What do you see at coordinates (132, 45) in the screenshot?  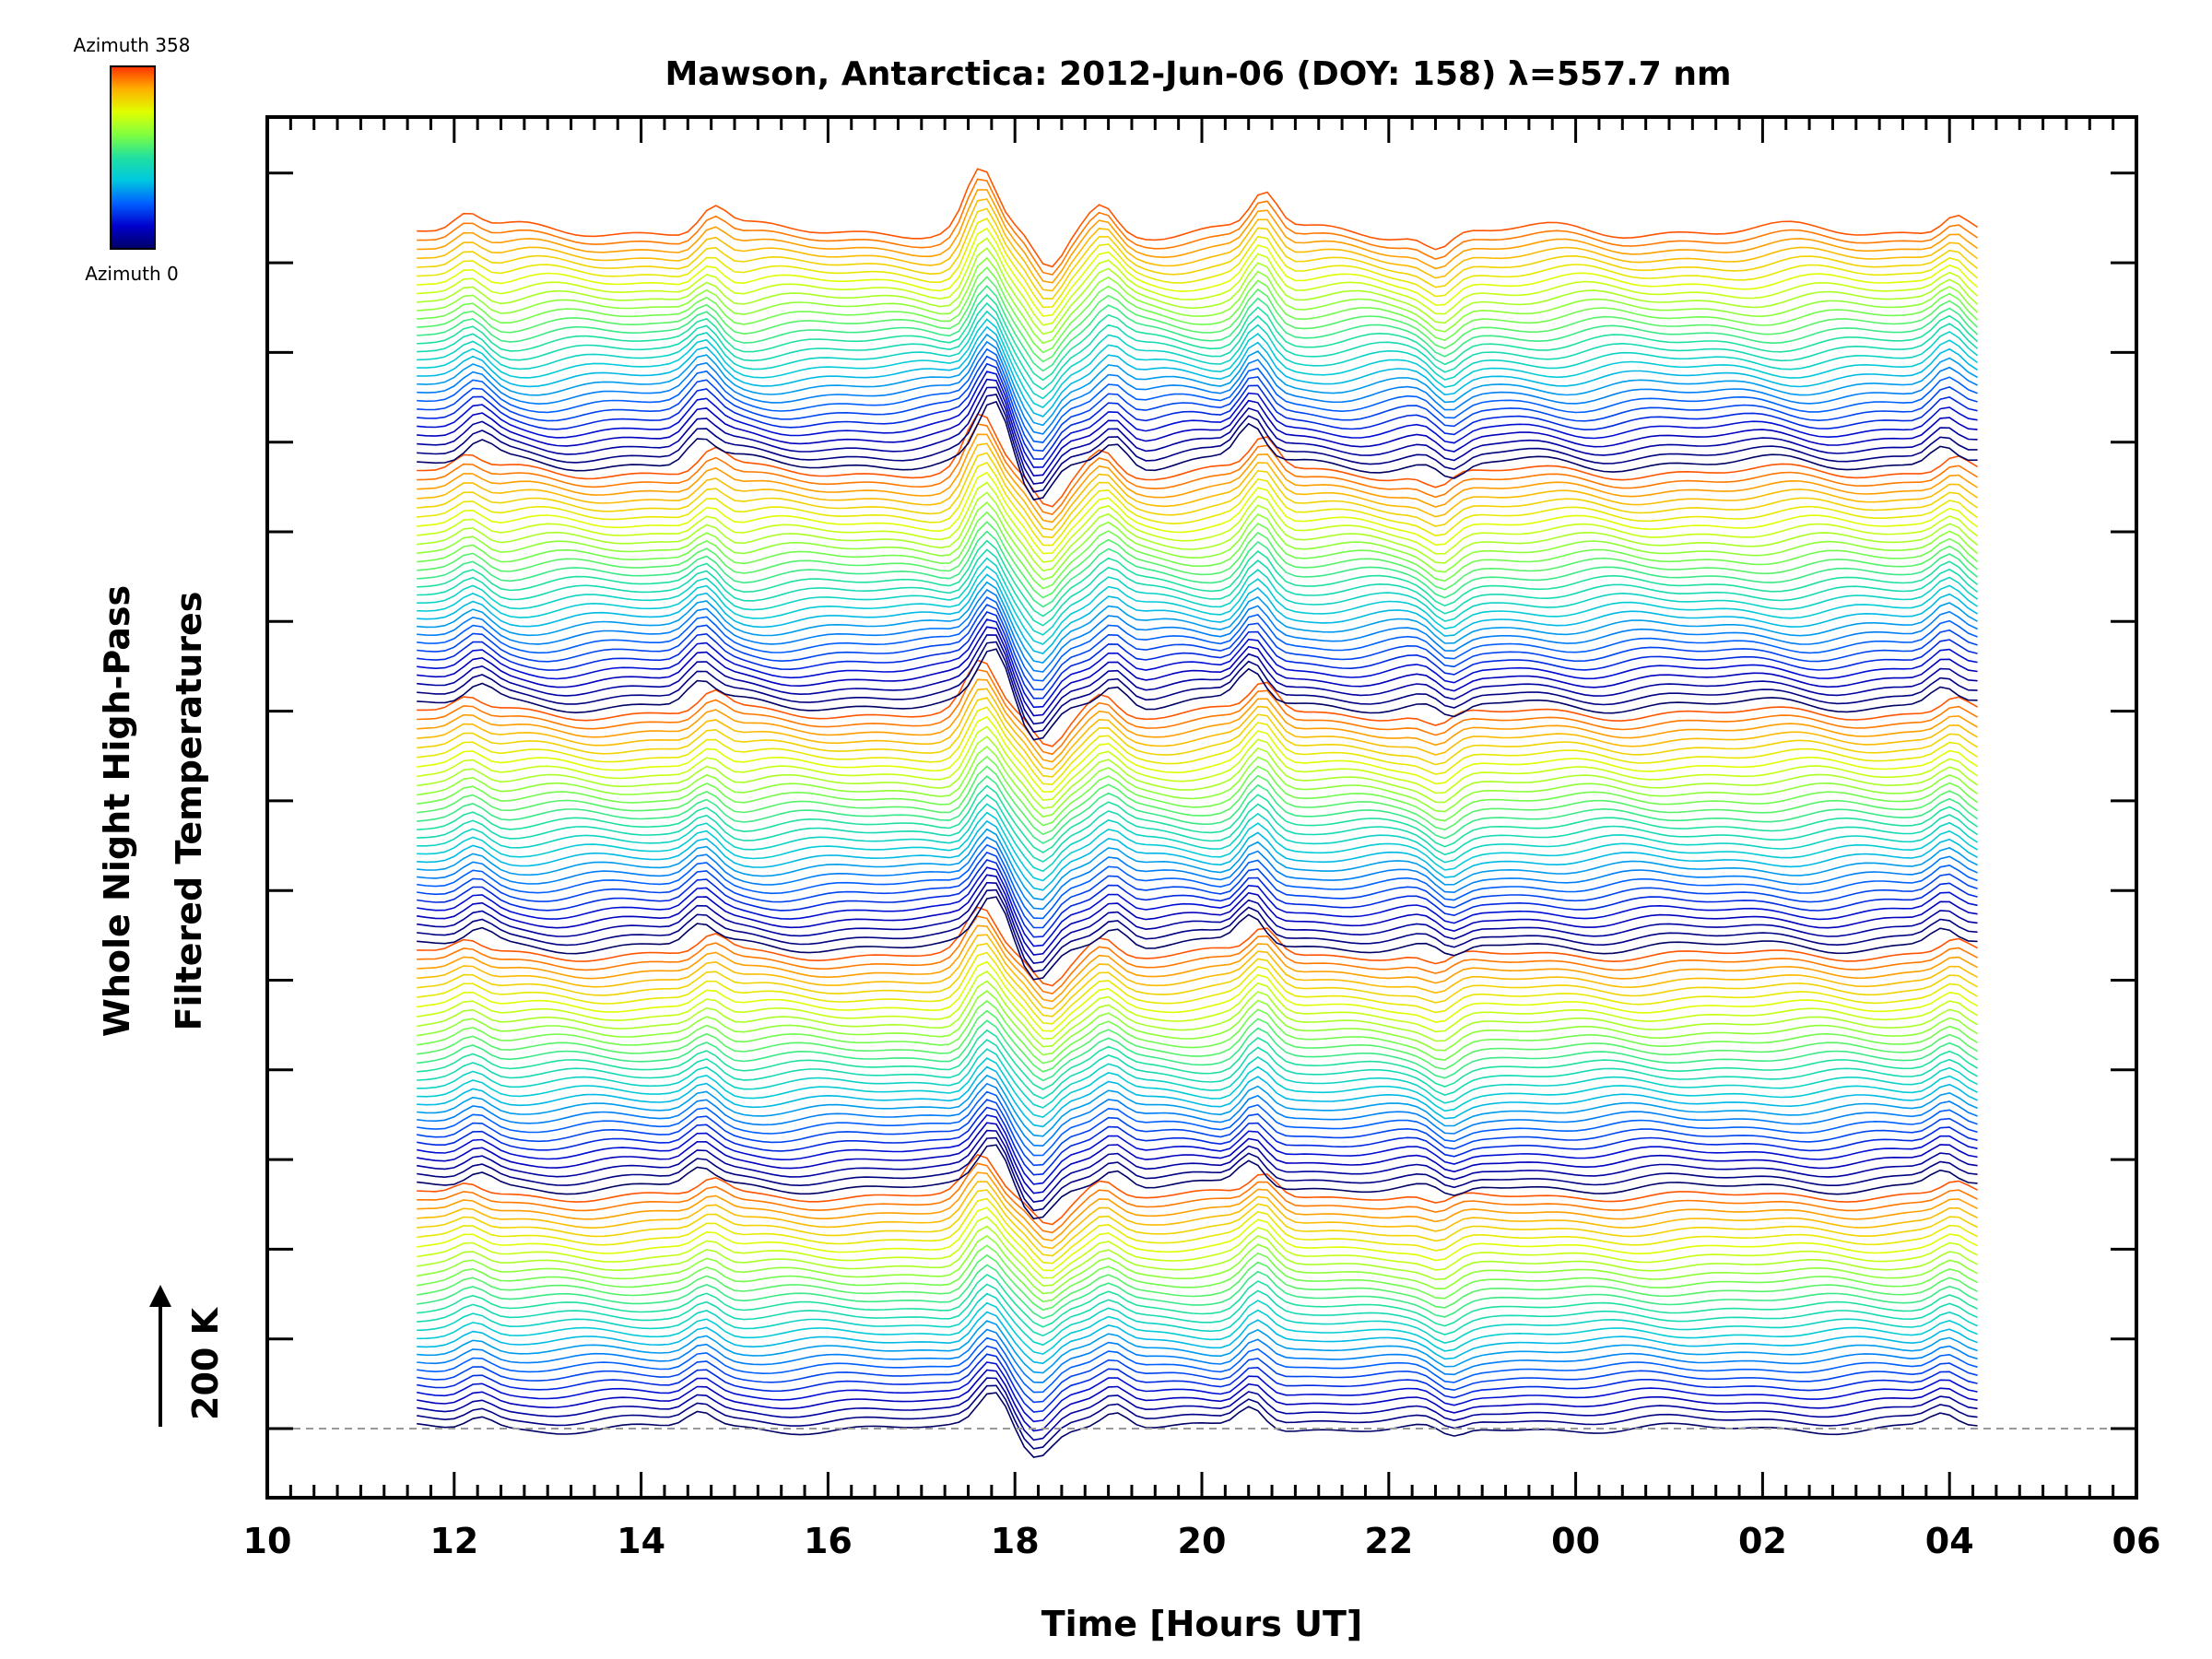 I see `colorbar-top-label: Azimuth 358` at bounding box center [132, 45].